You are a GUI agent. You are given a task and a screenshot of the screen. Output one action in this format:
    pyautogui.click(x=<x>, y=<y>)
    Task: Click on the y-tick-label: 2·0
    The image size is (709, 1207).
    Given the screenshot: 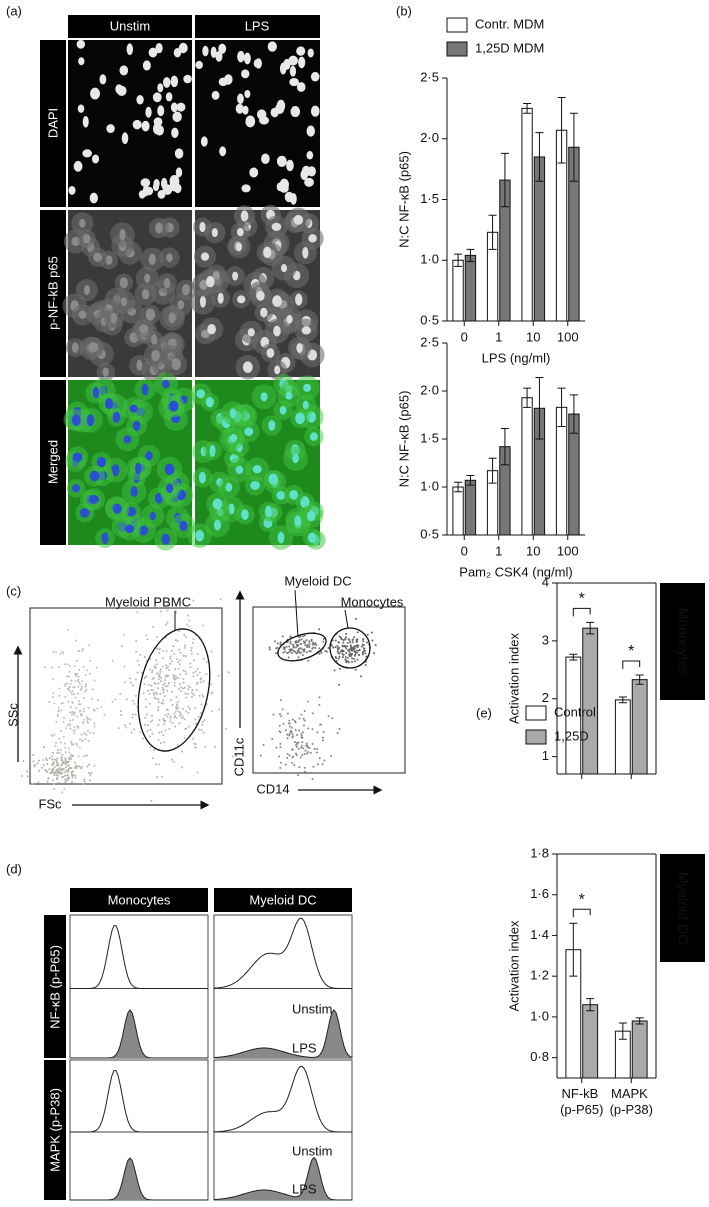 What is the action you would take?
    pyautogui.click(x=429, y=137)
    